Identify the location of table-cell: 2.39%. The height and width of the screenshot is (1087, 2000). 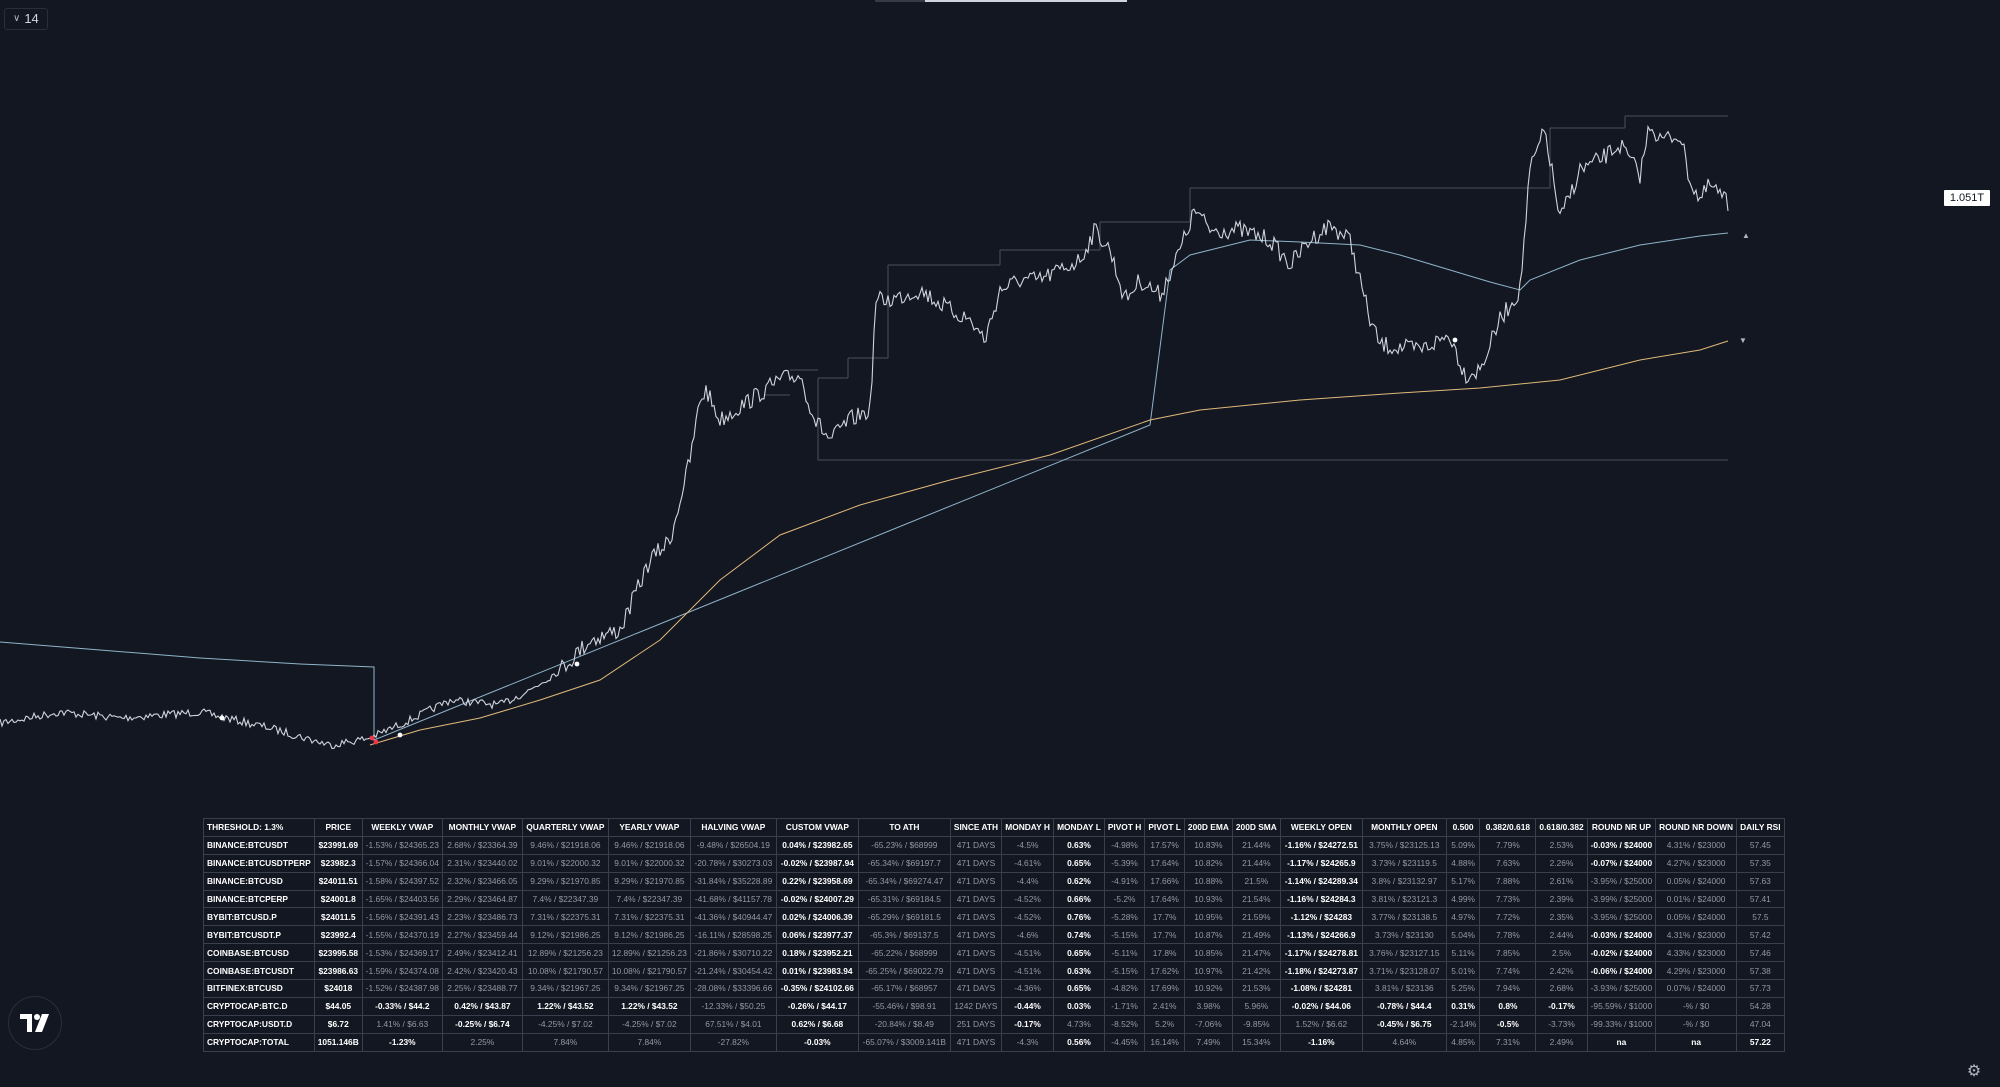
(1561, 899).